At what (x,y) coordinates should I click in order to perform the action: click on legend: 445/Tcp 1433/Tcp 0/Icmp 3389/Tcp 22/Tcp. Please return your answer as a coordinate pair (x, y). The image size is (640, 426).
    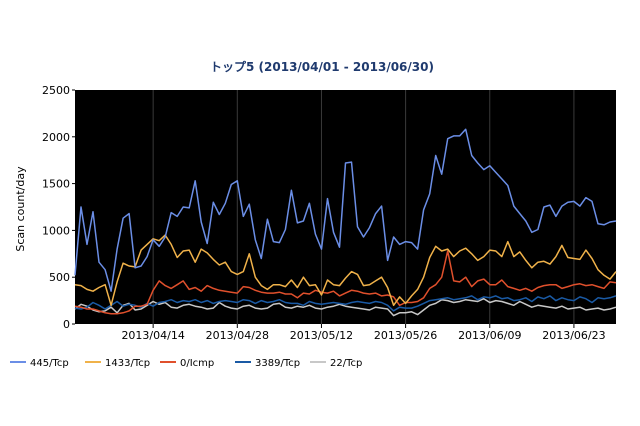
    Looking at the image, I should click on (186, 363).